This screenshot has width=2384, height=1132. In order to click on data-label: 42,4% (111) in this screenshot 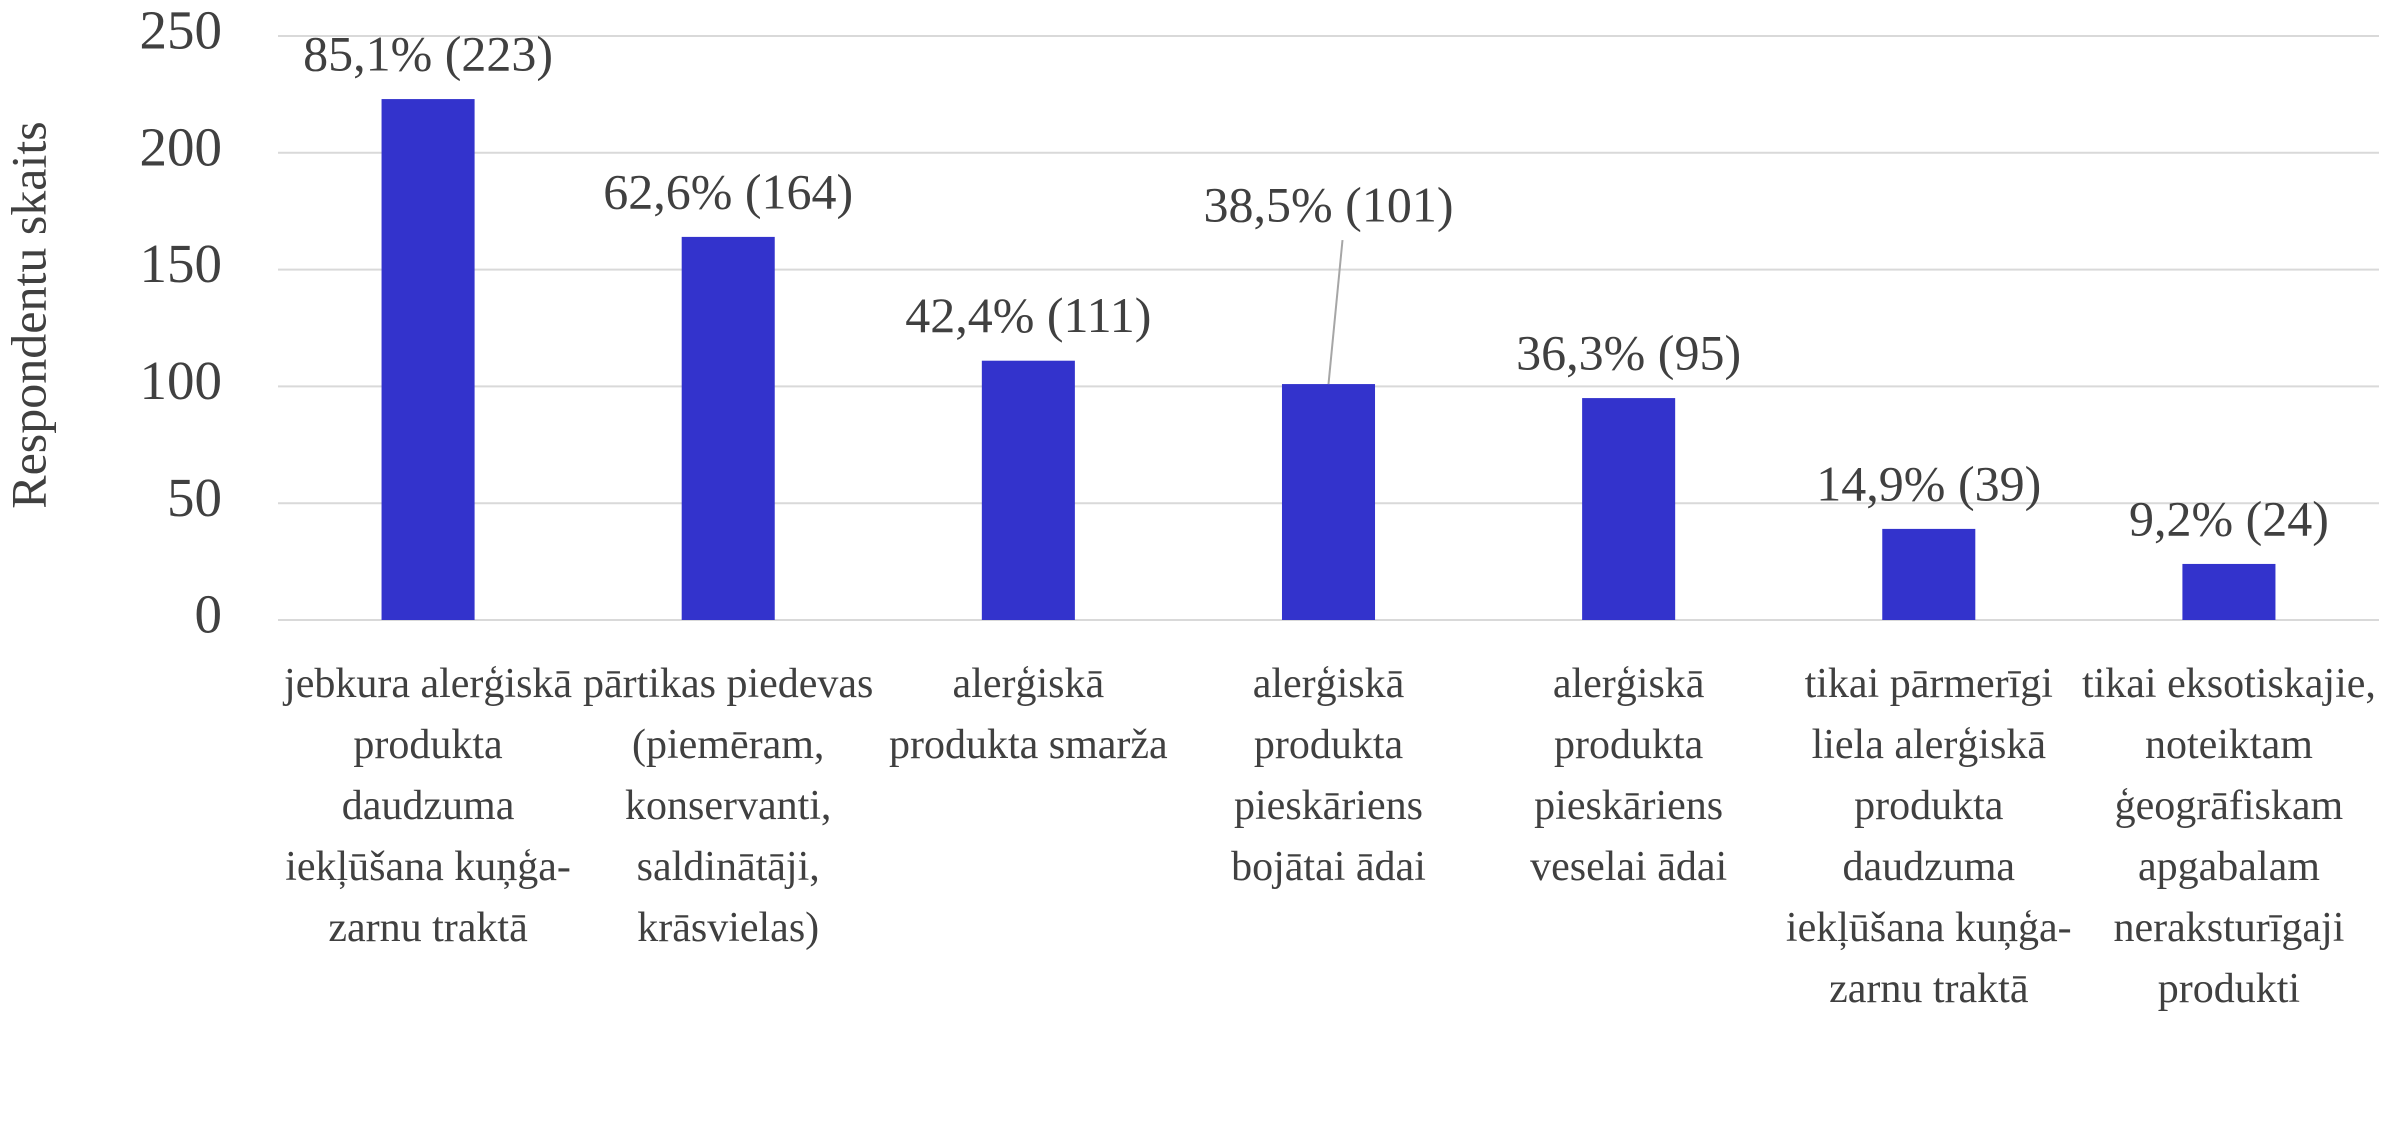, I will do `click(1028, 315)`.